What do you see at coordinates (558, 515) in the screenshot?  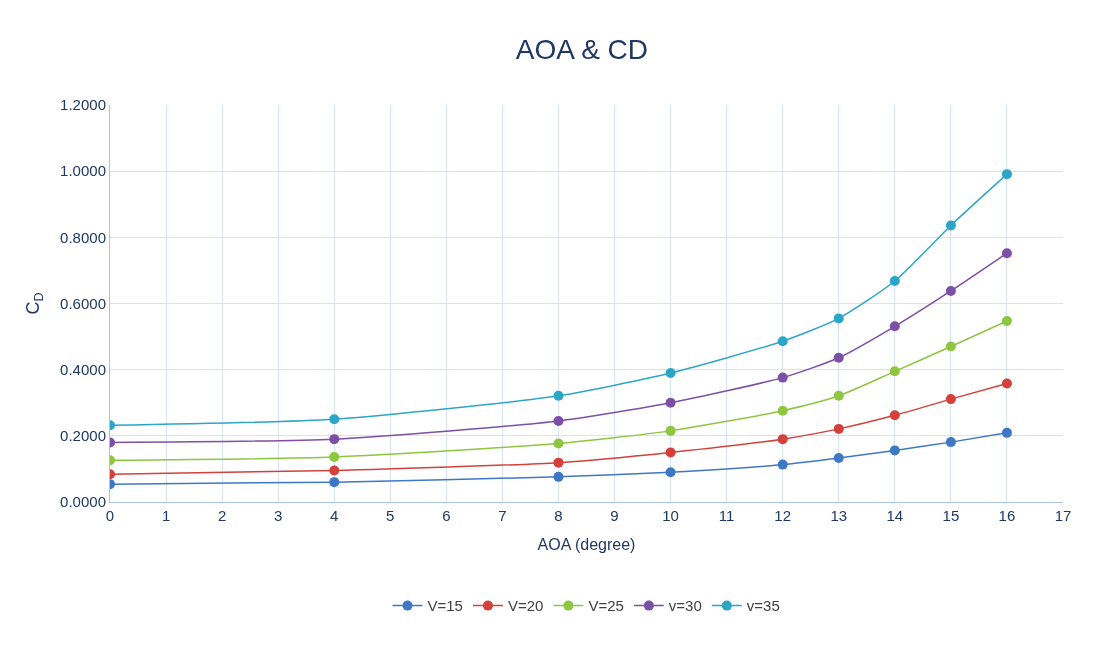 I see `x-tick-label: 8` at bounding box center [558, 515].